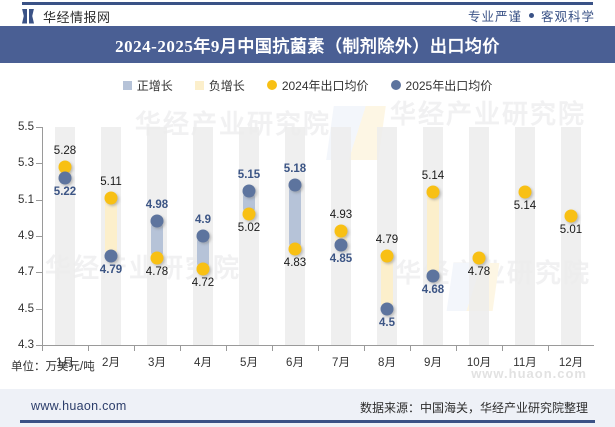 The width and height of the screenshot is (615, 427). Describe the element at coordinates (494, 17) in the screenshot. I see `slogan-left: 专业严谨` at that location.